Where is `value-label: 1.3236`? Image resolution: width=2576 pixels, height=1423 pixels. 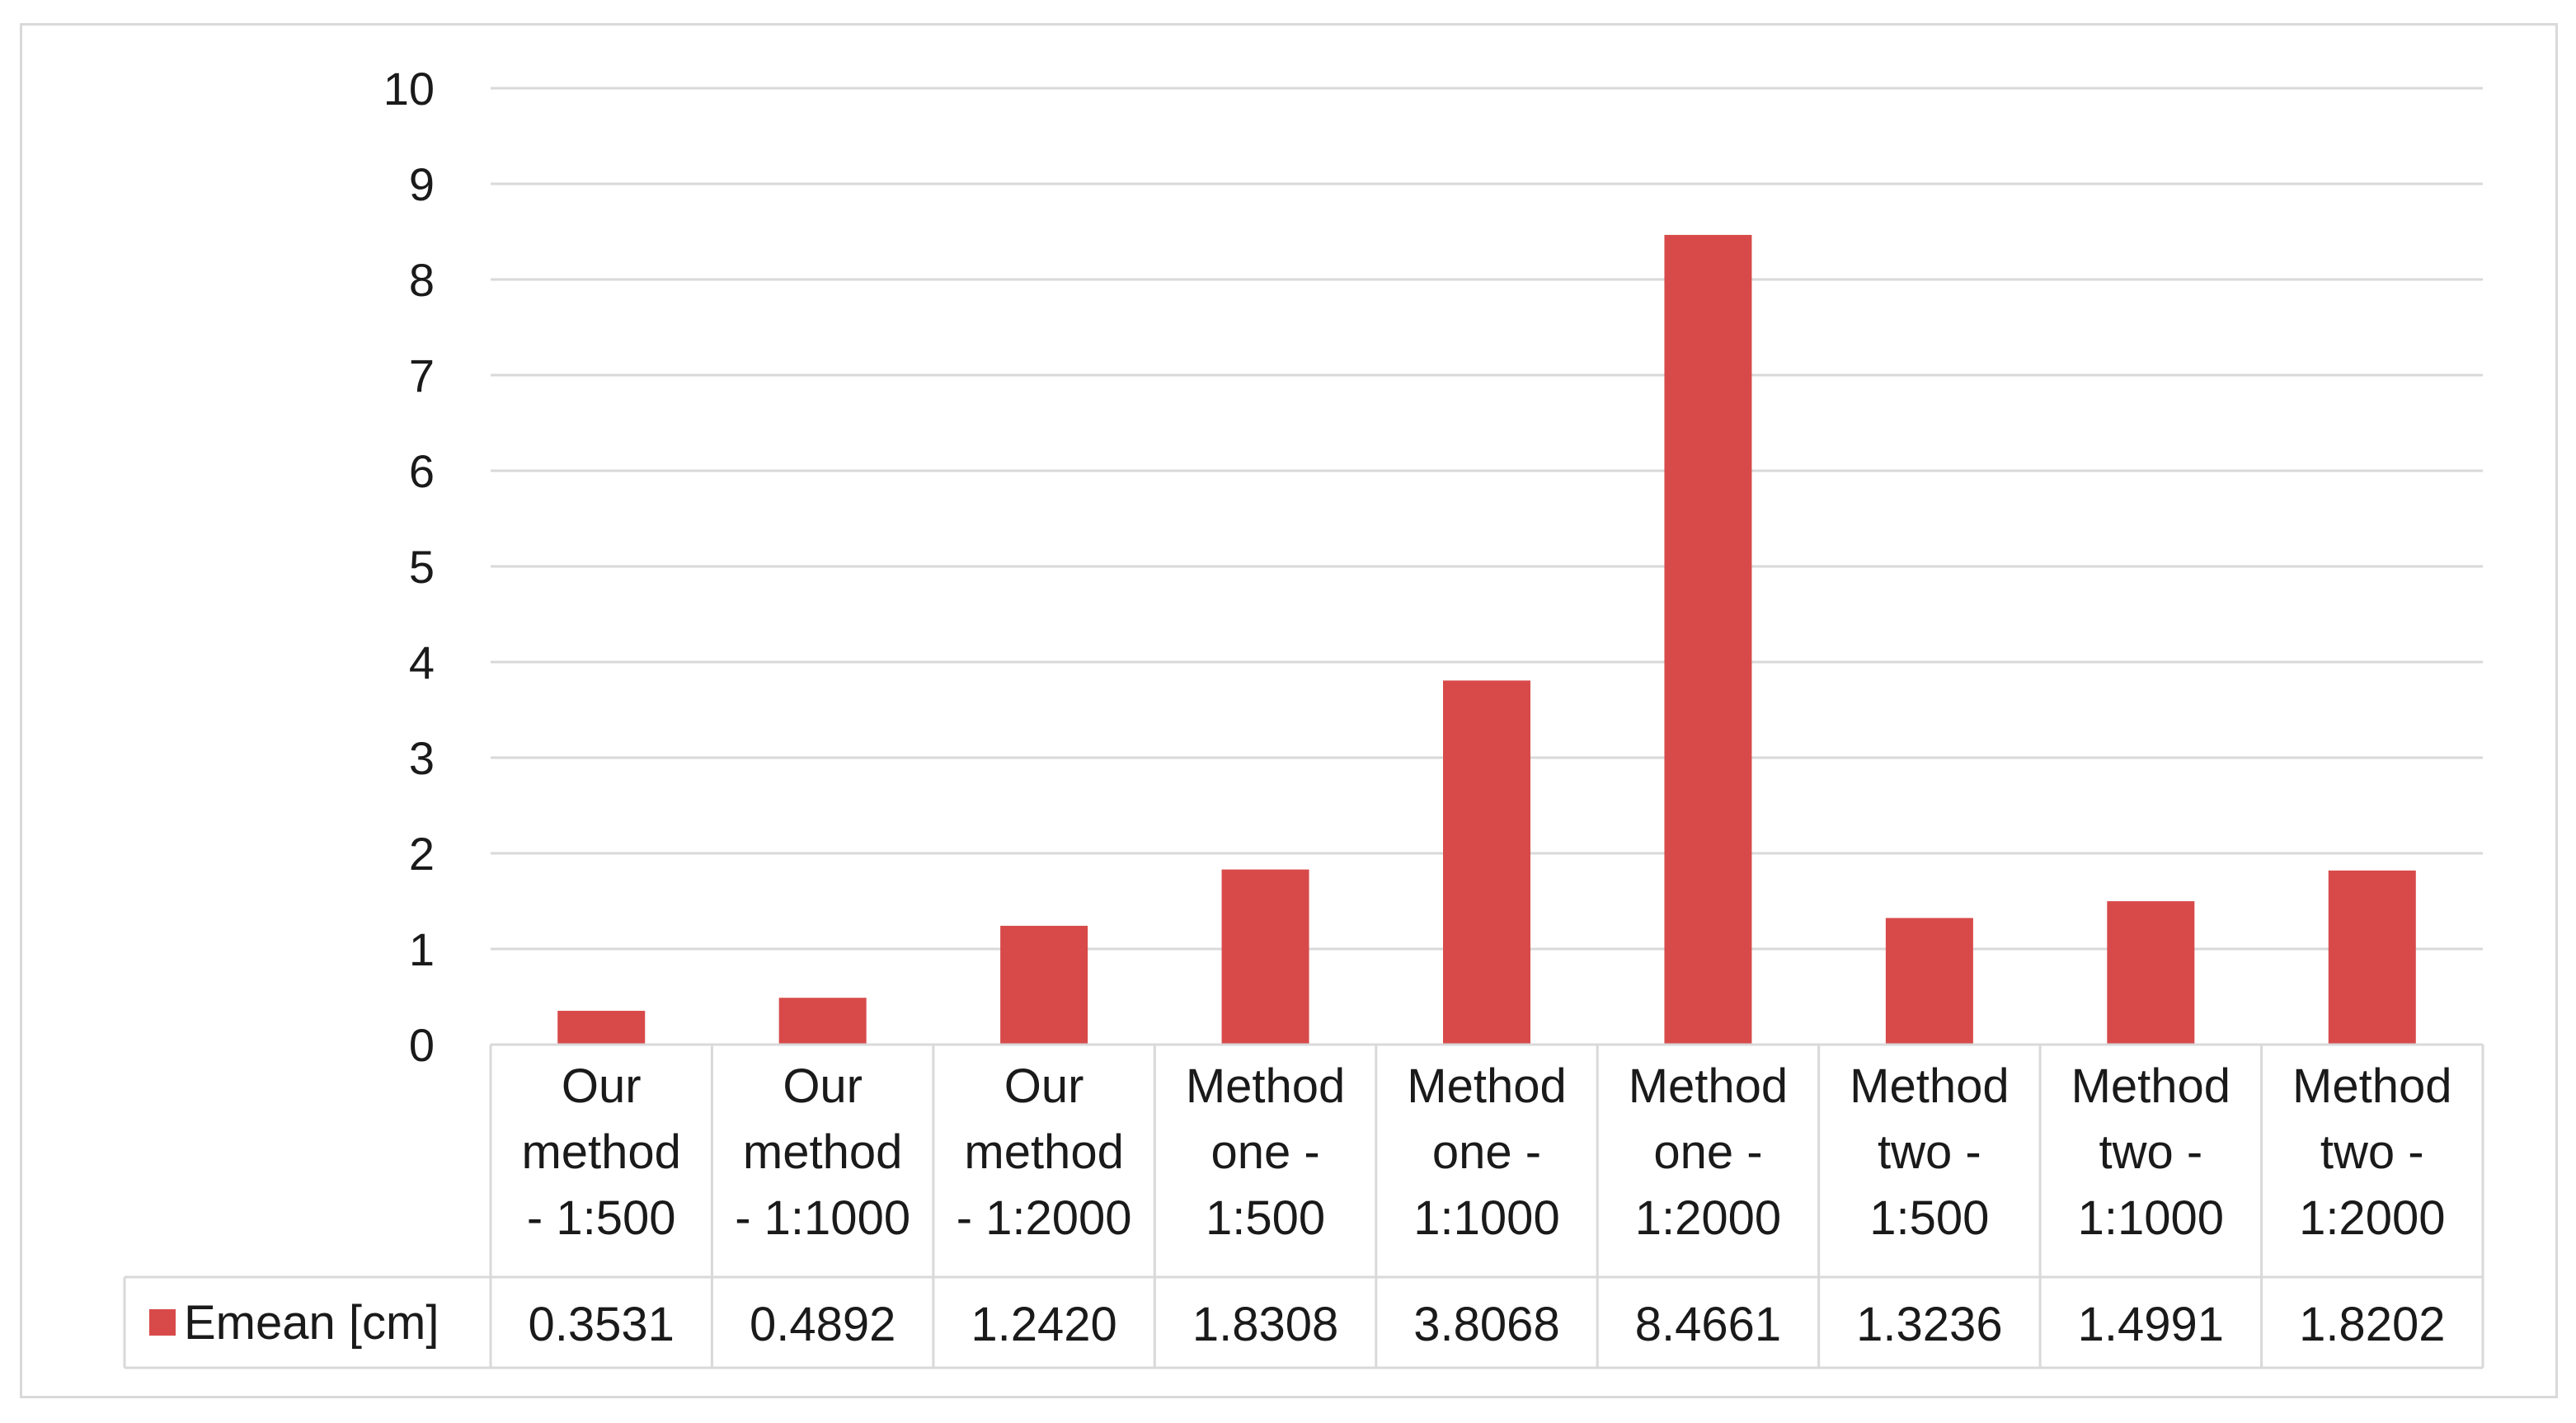 value-label: 1.3236 is located at coordinates (1929, 1324).